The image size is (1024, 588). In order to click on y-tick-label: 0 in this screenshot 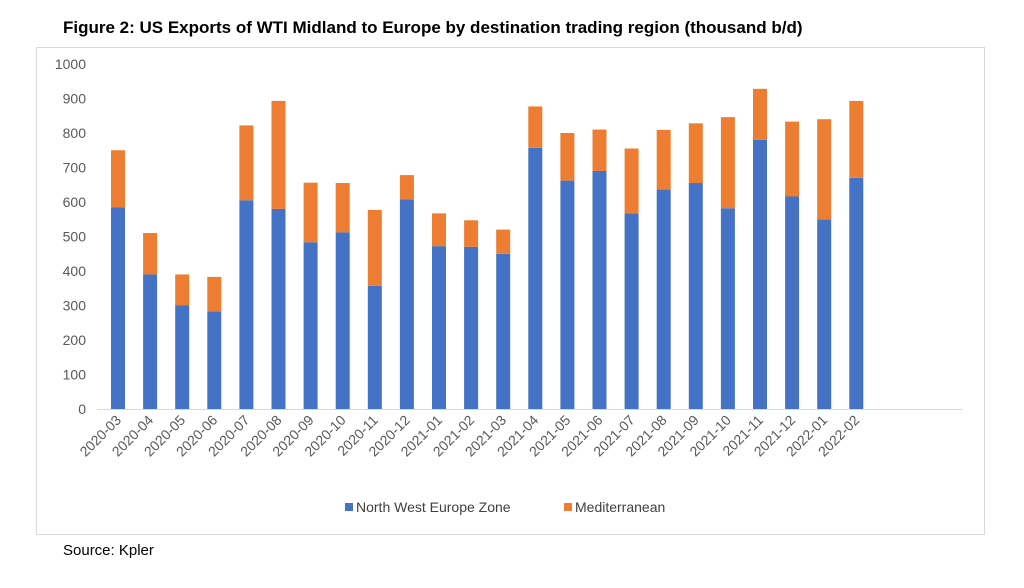, I will do `click(82, 409)`.